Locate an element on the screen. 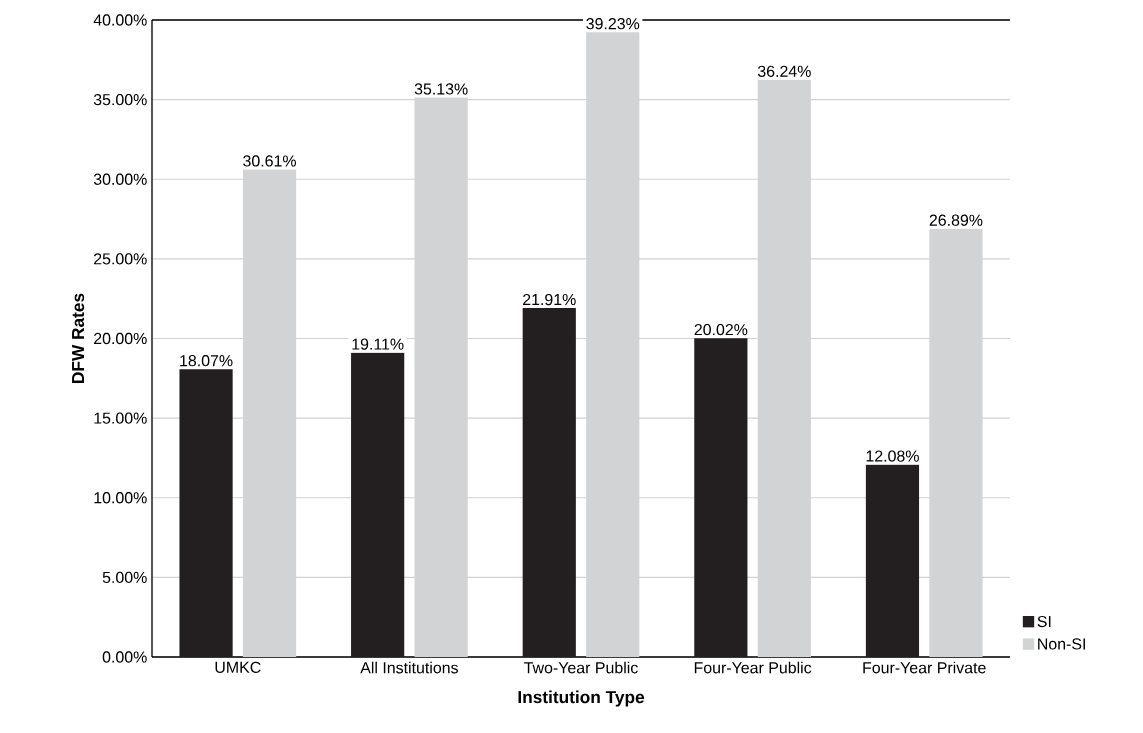  data-label: 36.24% is located at coordinates (784, 71).